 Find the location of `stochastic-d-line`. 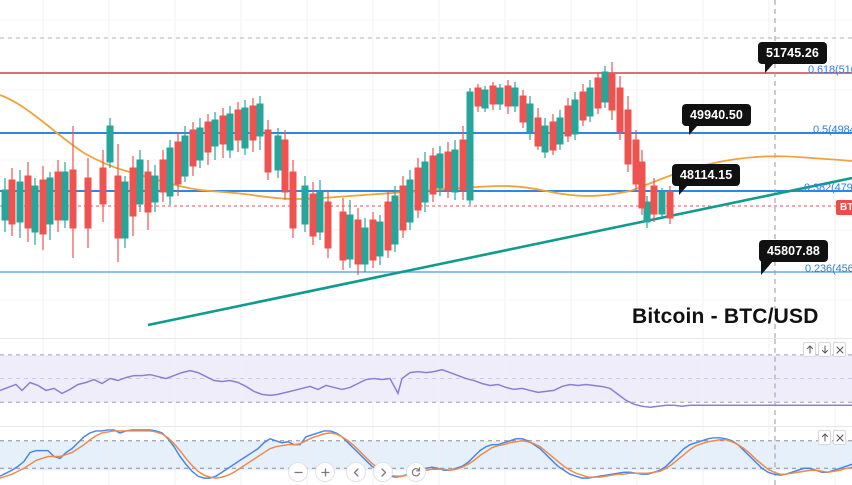

stochastic-d-line is located at coordinates (426, 454).